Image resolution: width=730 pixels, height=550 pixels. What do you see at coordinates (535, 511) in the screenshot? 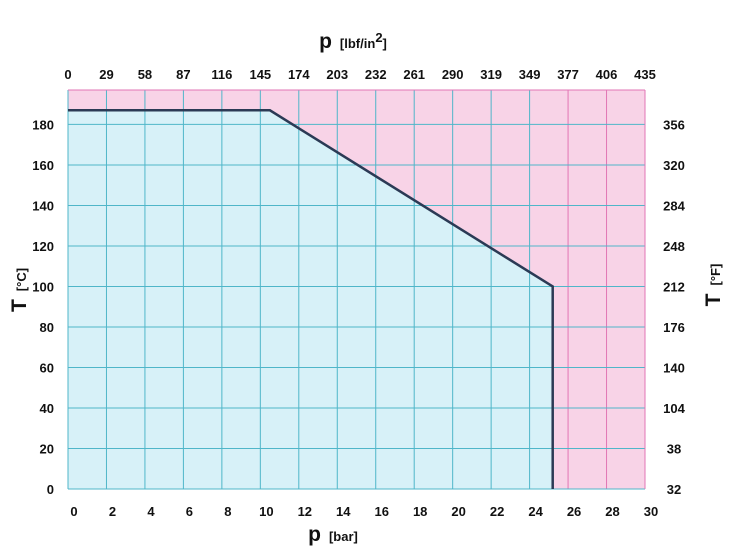
I see `x-tick-label: 24` at bounding box center [535, 511].